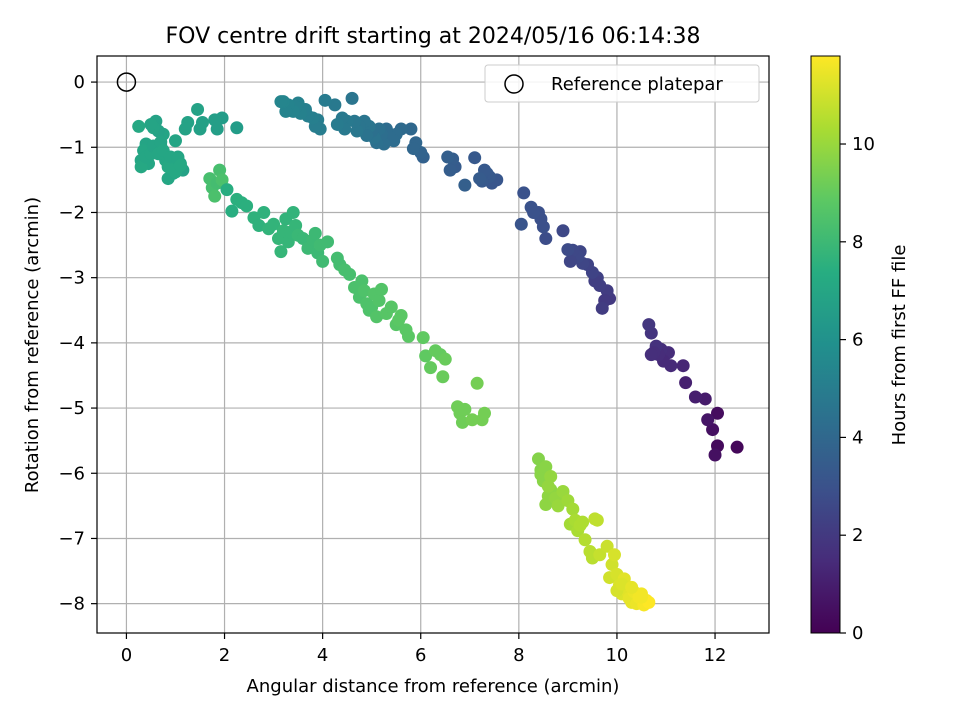  Describe the element at coordinates (637, 84) in the screenshot. I see `legend-label: Reference platepar` at that location.